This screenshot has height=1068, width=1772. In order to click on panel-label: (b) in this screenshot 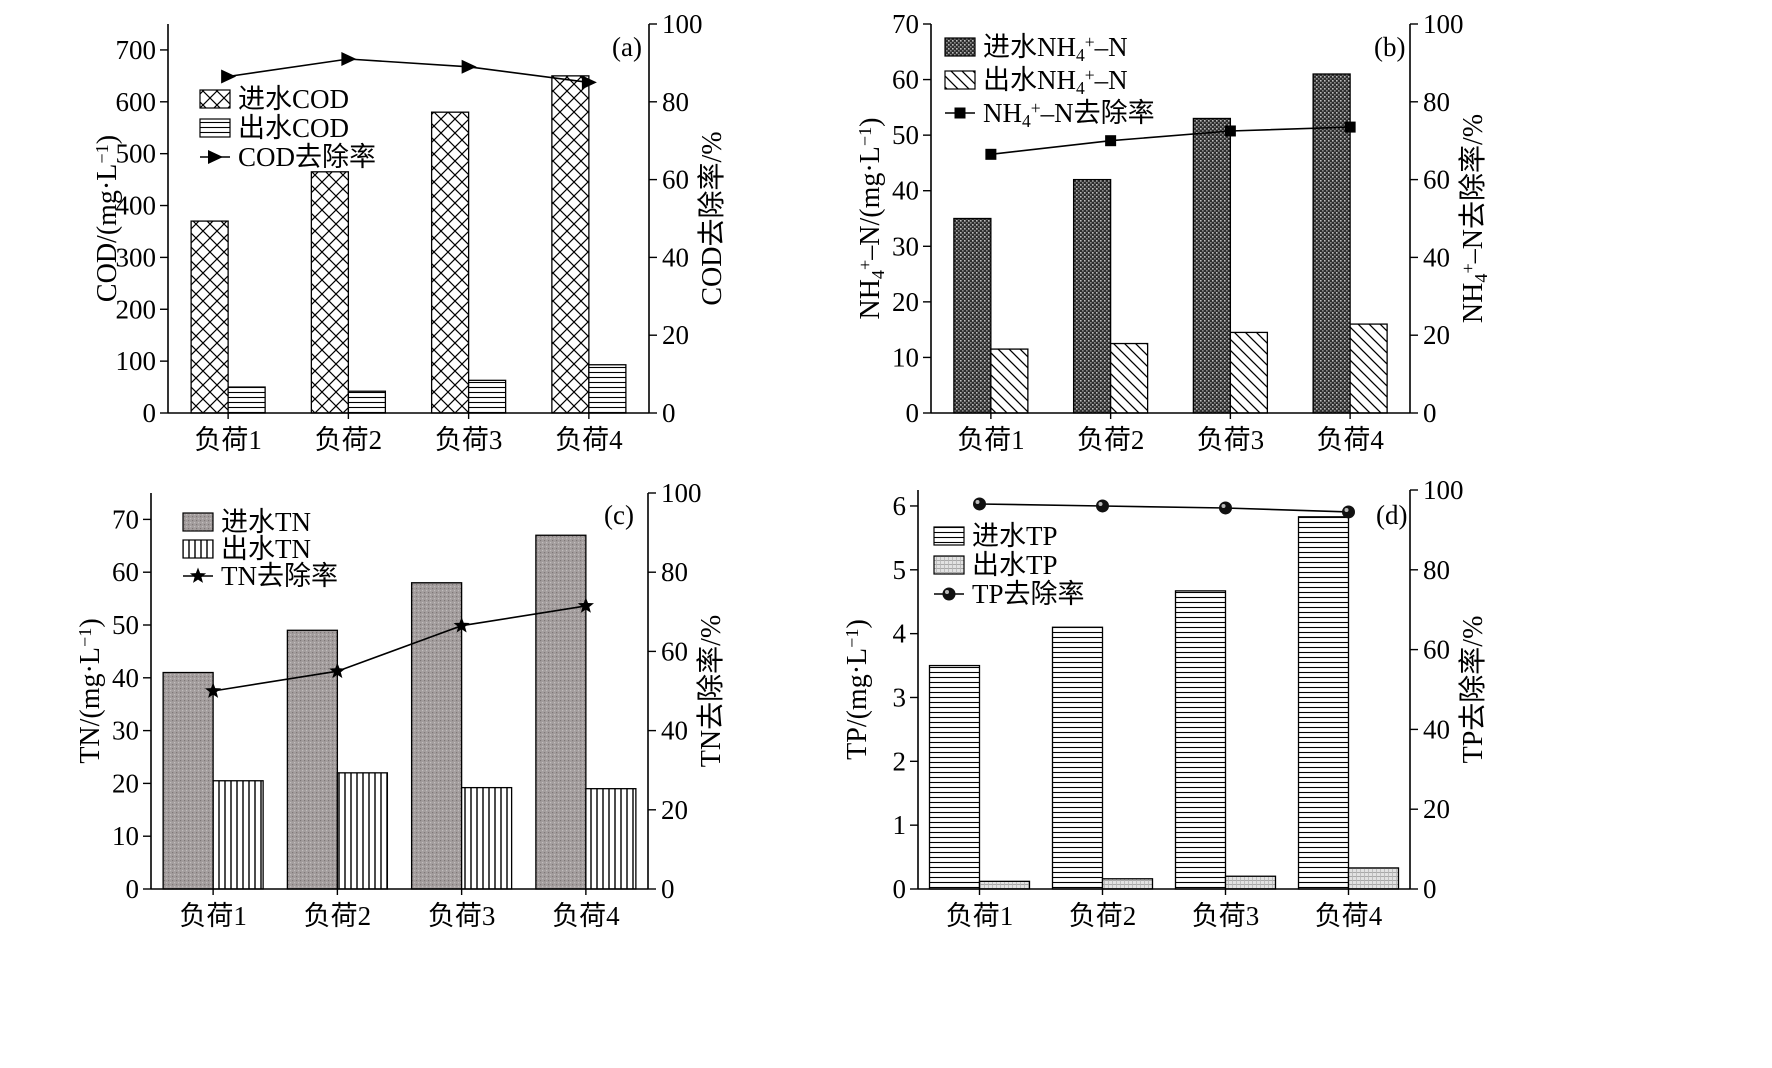, I will do `click(1389, 47)`.